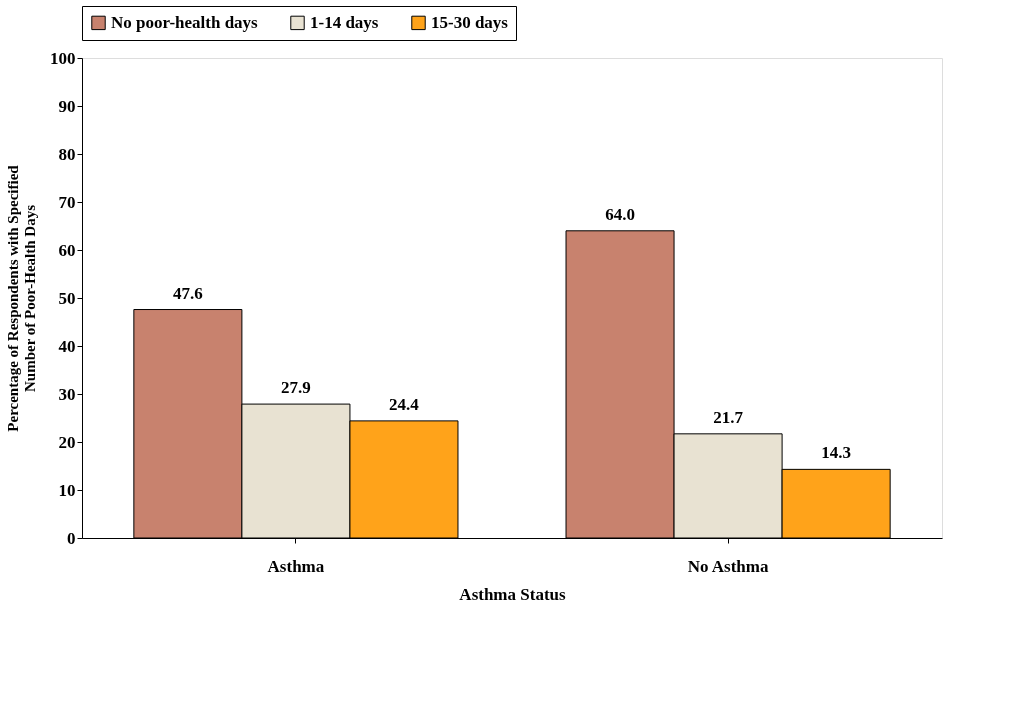 This screenshot has height=715, width=1031. I want to click on y-tick-label: 90, so click(67, 106).